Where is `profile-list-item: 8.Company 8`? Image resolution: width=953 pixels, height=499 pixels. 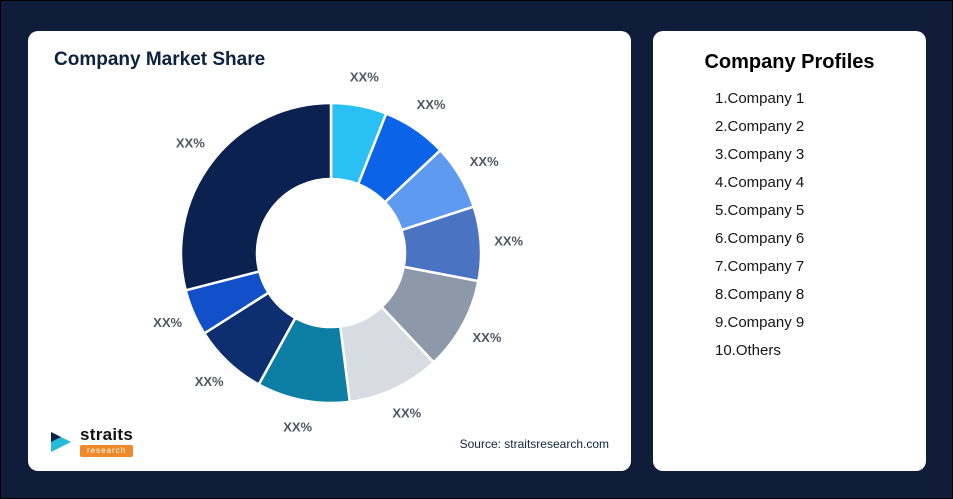 profile-list-item: 8.Company 8 is located at coordinates (760, 294).